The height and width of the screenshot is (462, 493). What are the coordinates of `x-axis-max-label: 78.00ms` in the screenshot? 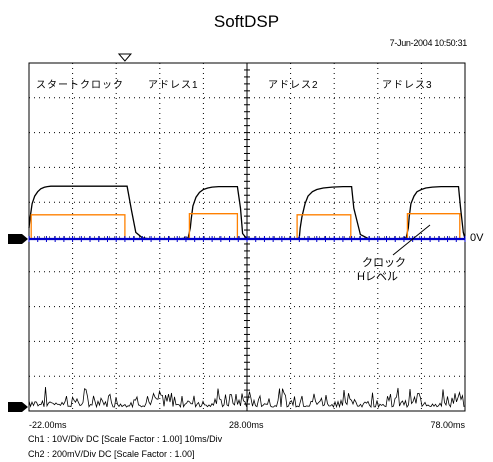 It's located at (447, 425).